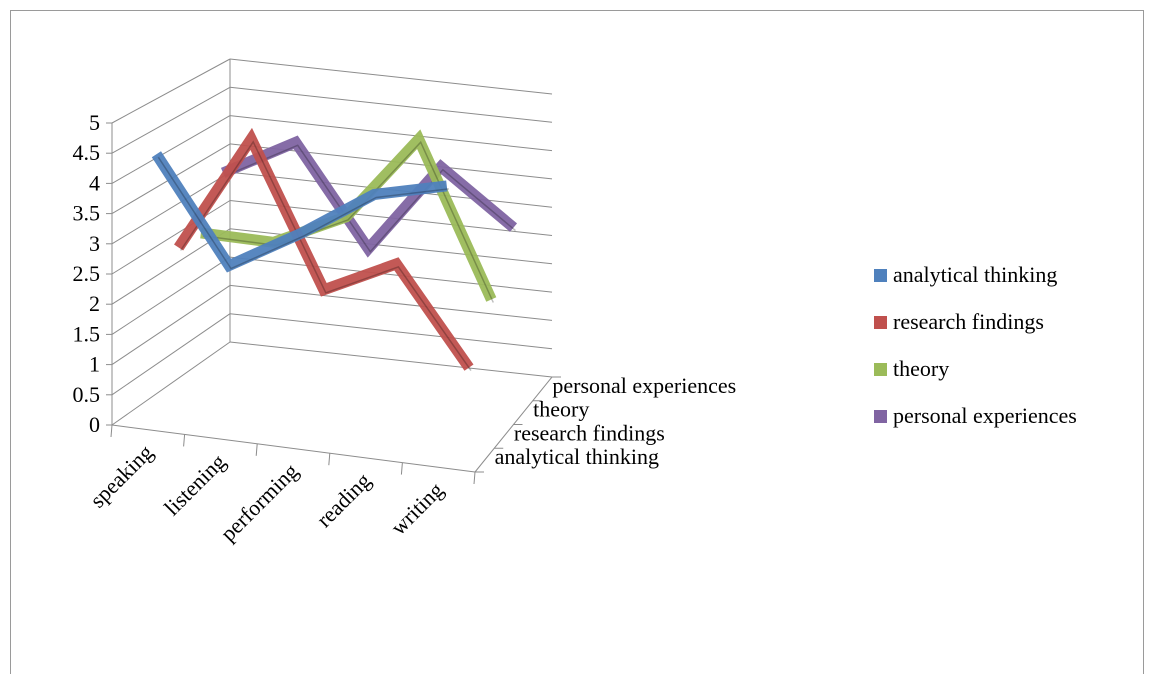 The image size is (1149, 679). What do you see at coordinates (561, 409) in the screenshot?
I see `depth-tick-label: theory` at bounding box center [561, 409].